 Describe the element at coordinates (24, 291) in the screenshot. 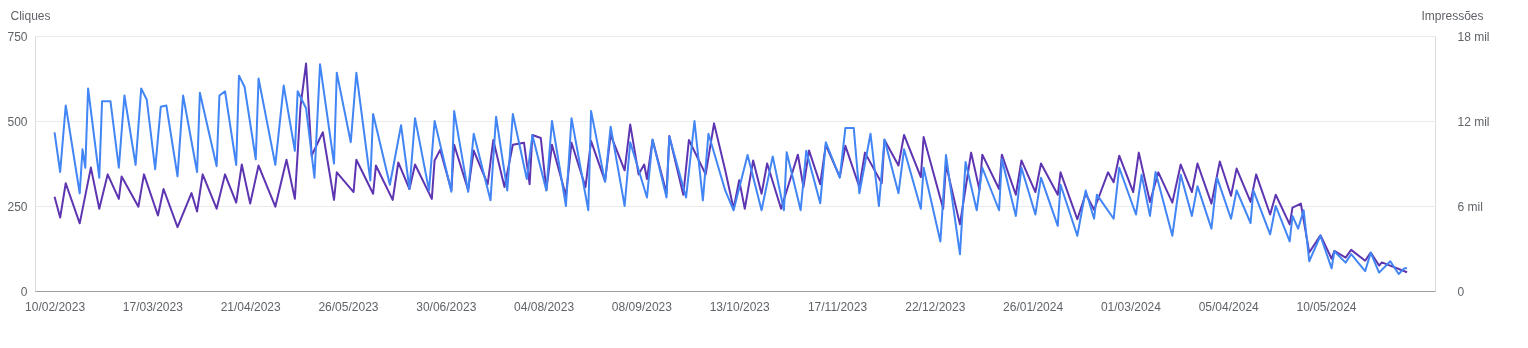

I see `y-tick-label: 0` at that location.